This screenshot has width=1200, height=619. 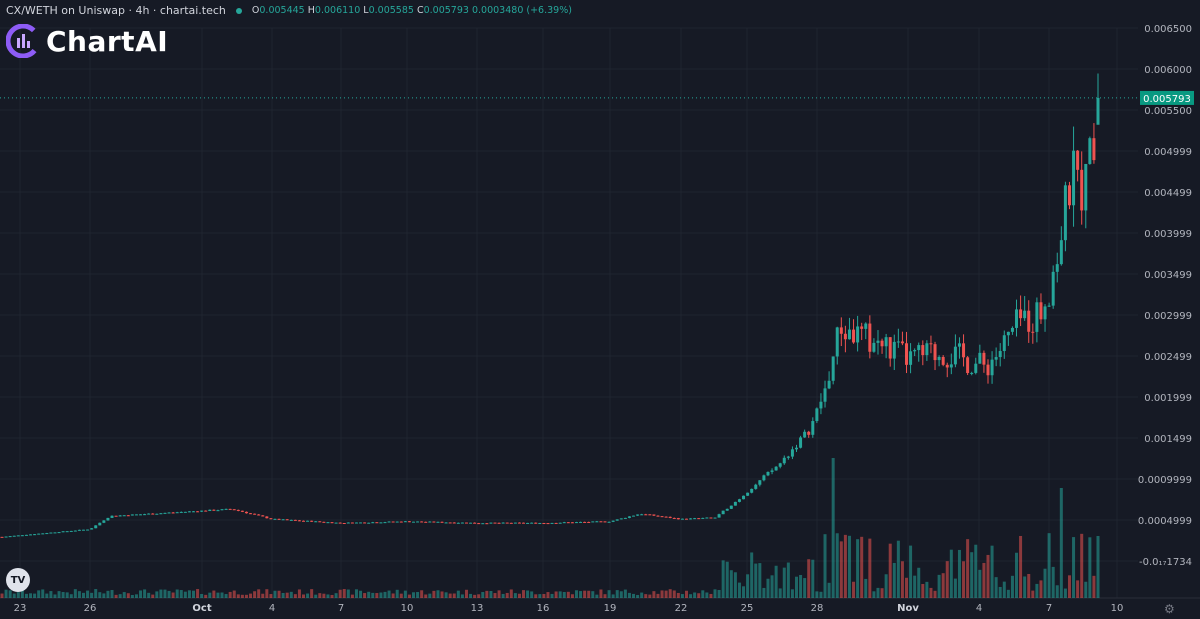 What do you see at coordinates (681, 608) in the screenshot?
I see `x-tick-label: 22` at bounding box center [681, 608].